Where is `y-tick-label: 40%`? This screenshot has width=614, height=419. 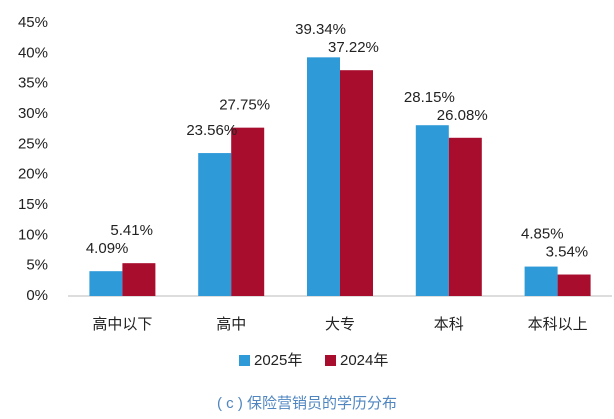
y-tick-label: 40% is located at coordinates (33, 52).